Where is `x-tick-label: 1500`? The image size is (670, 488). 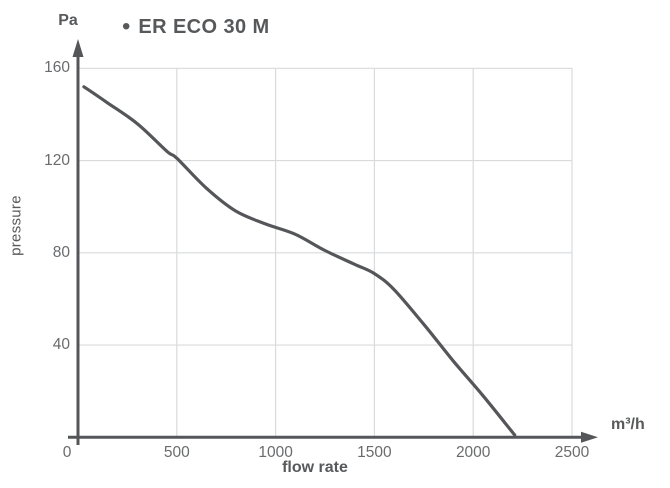
x-tick-label: 1500 is located at coordinates (374, 452).